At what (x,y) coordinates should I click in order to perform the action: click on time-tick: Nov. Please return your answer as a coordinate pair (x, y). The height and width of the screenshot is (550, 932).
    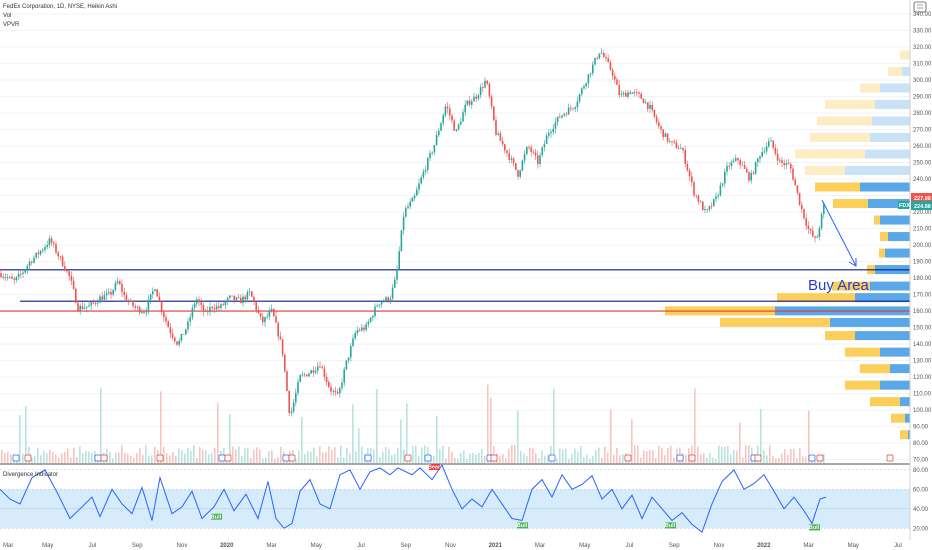
    Looking at the image, I should click on (182, 546).